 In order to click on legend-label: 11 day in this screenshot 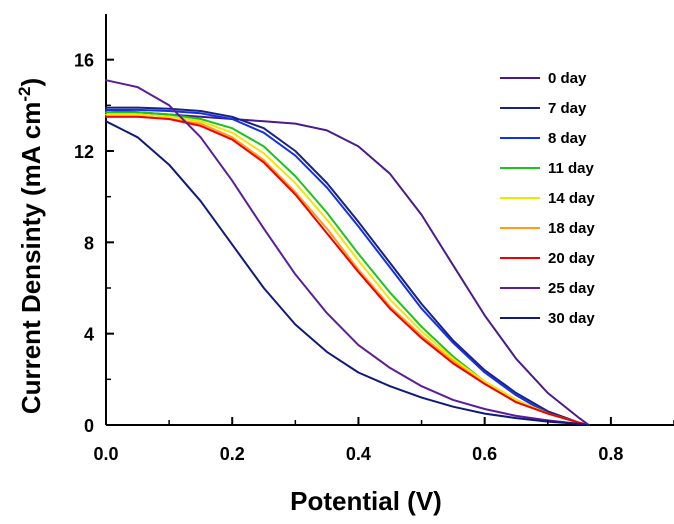, I will do `click(571, 168)`.